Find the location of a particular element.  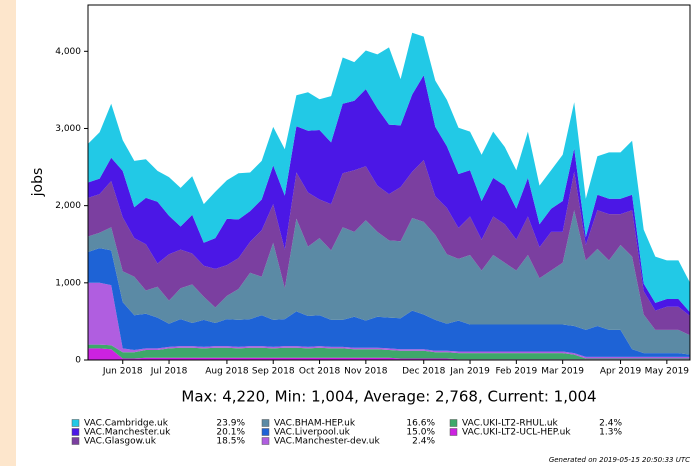

x-tick-label: Apr 2019 is located at coordinates (621, 372).